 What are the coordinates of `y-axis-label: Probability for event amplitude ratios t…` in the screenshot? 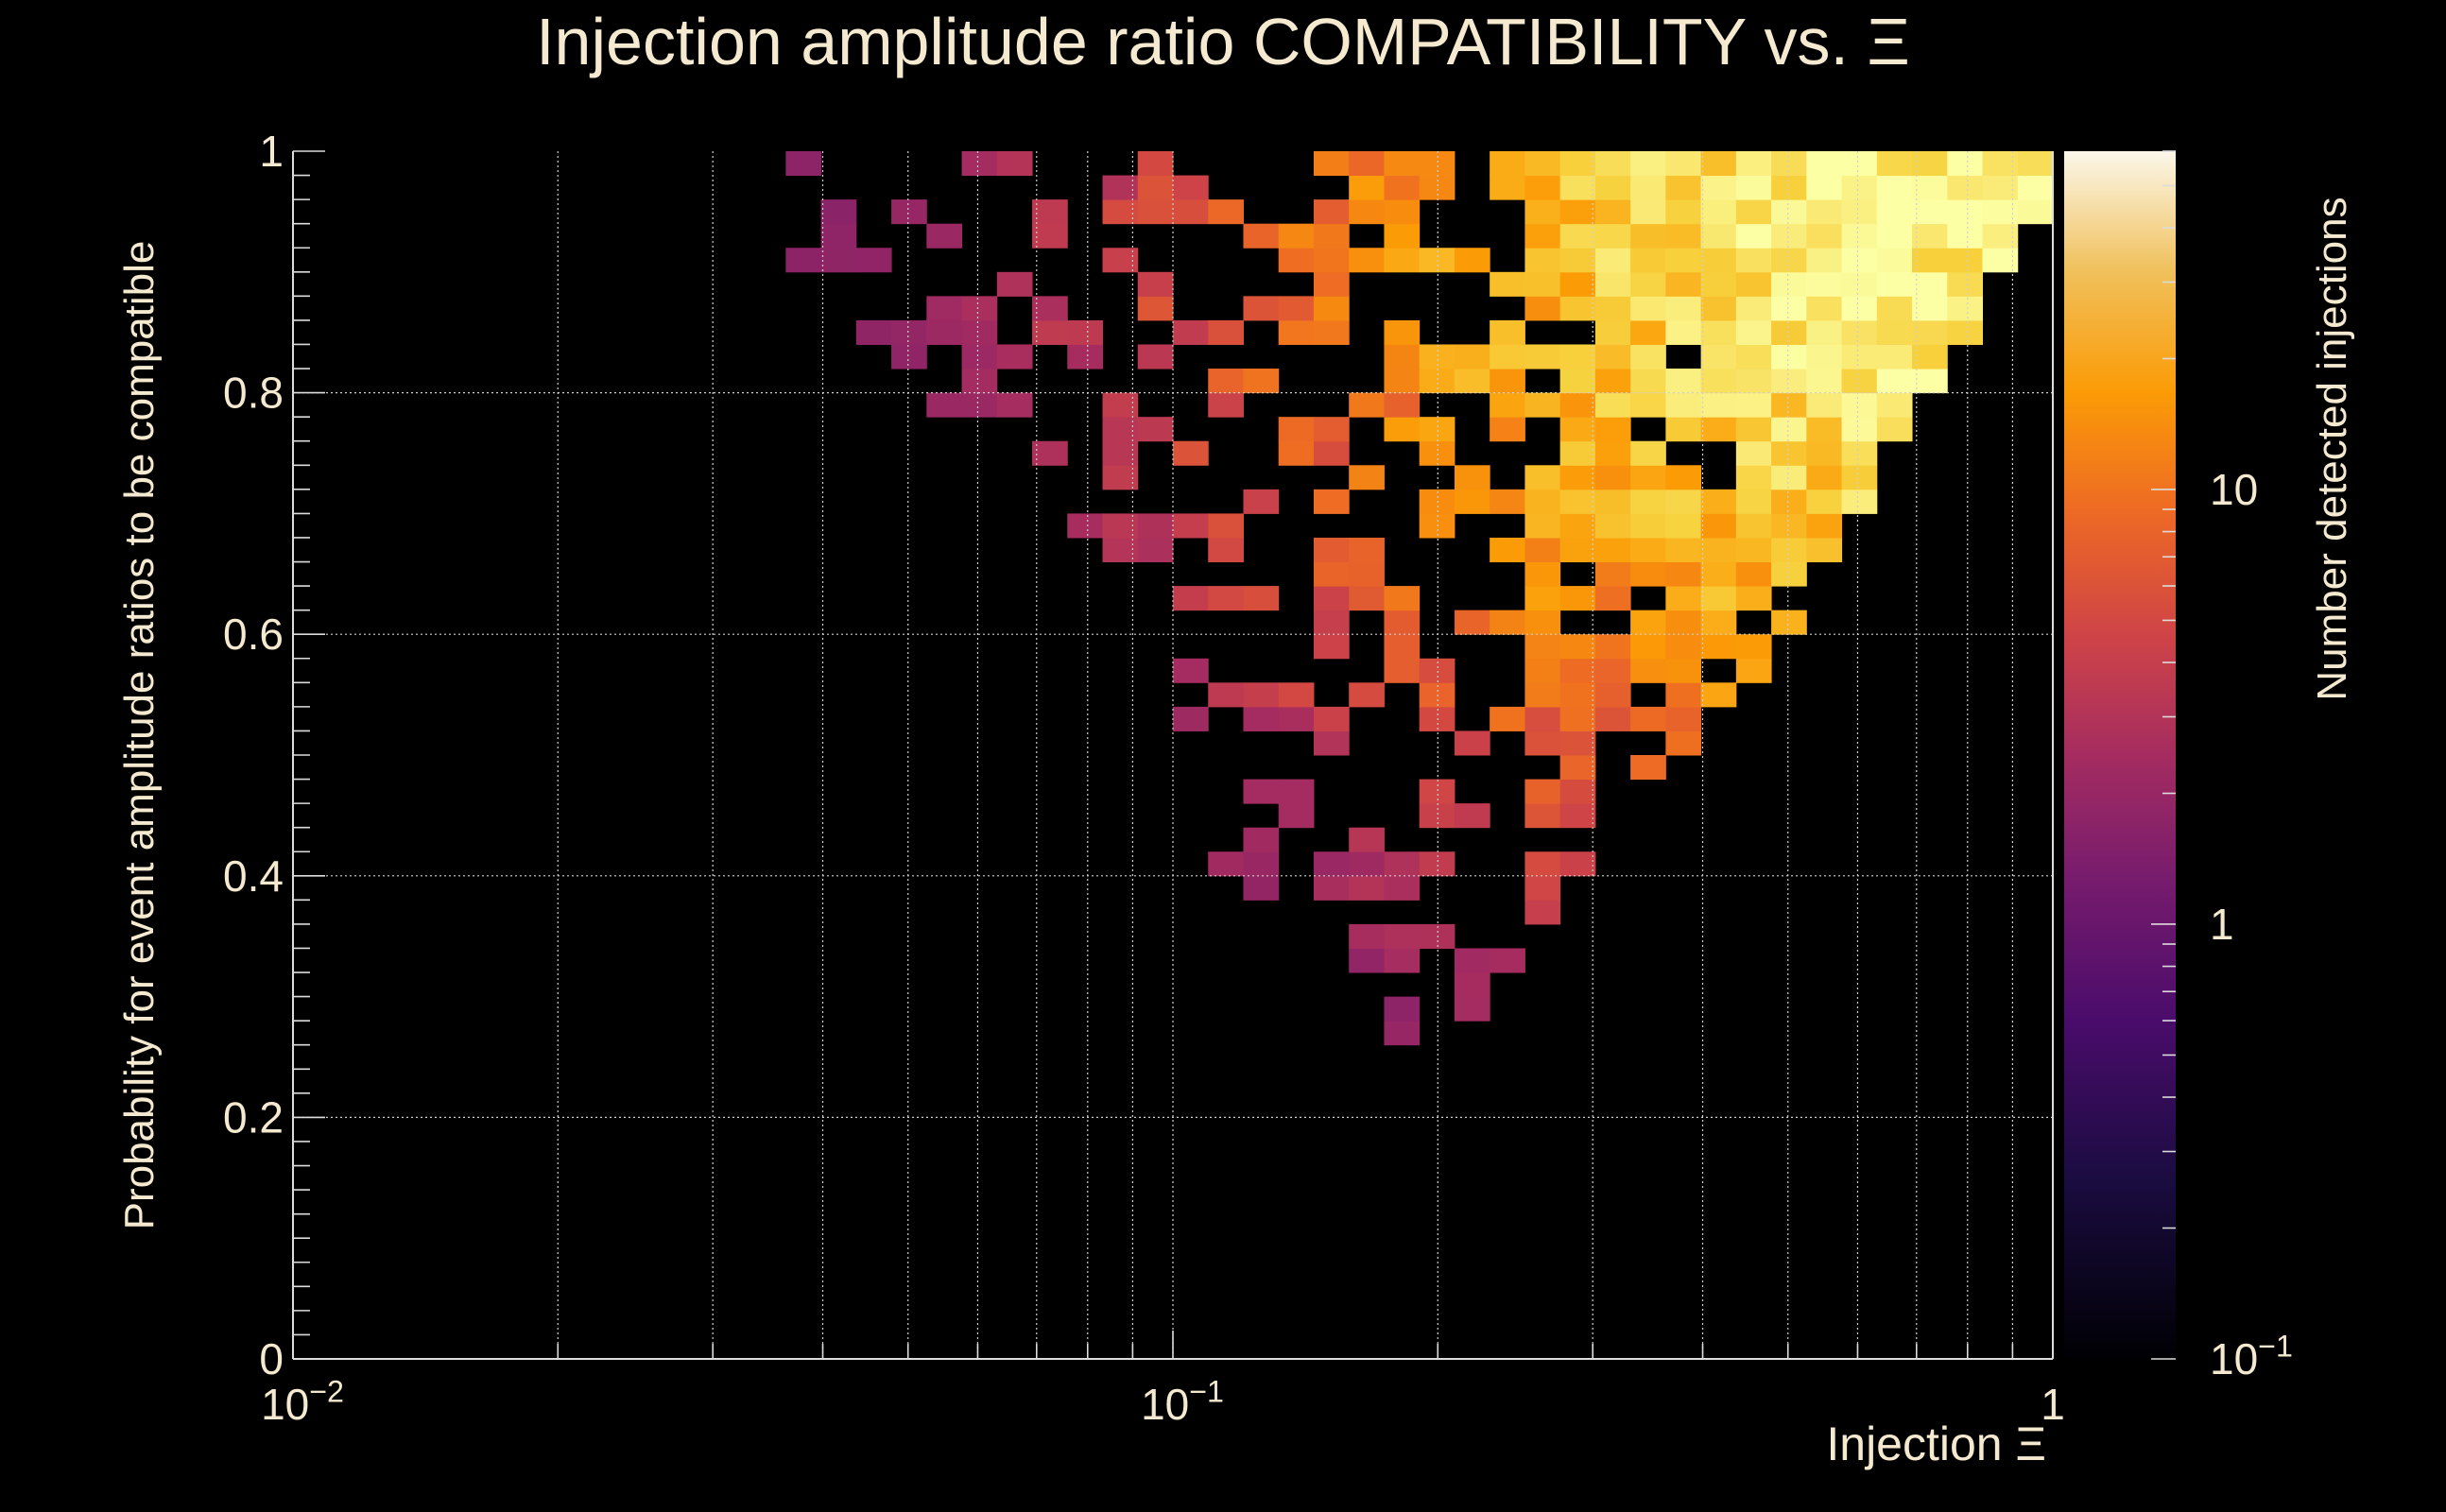 It's located at (139, 735).